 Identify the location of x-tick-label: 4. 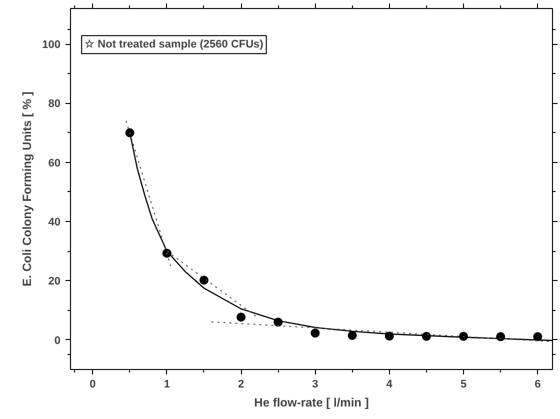
(390, 384).